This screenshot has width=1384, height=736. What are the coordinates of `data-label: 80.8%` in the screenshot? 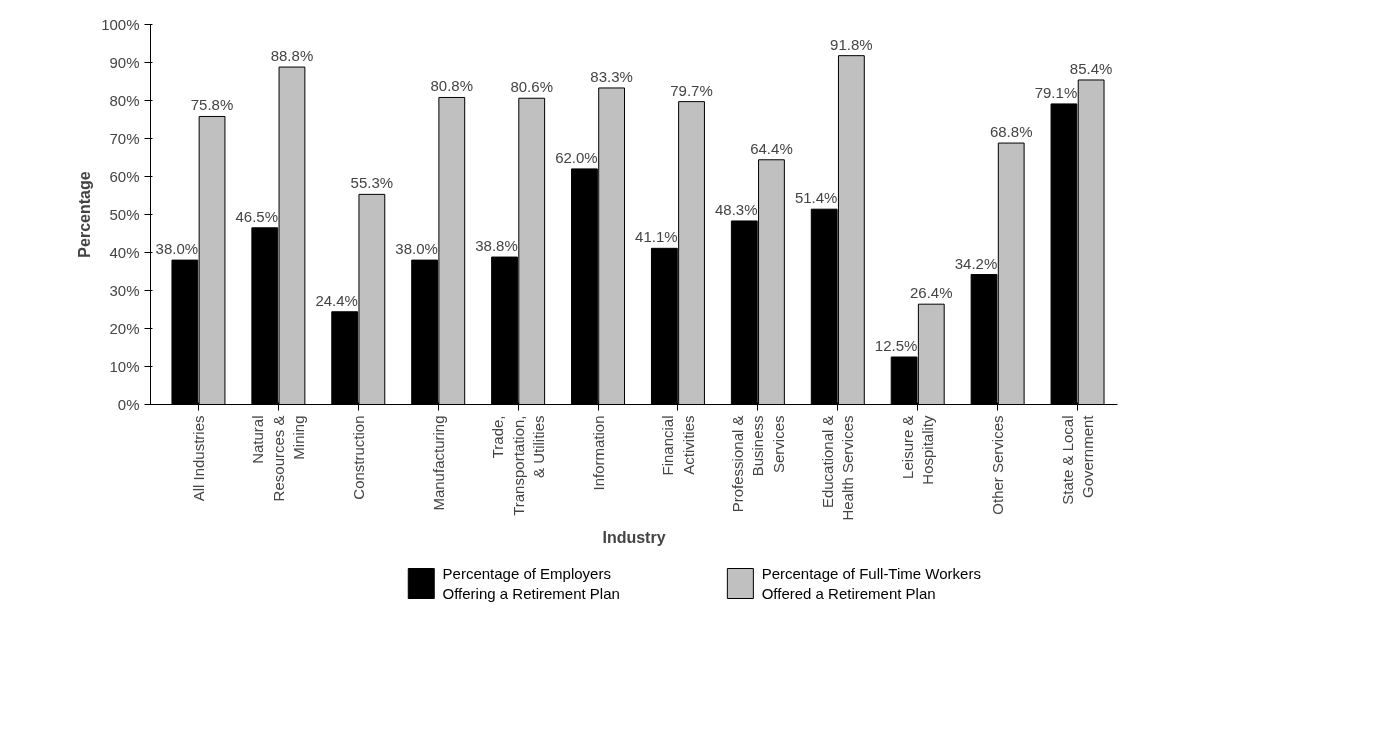 It's located at (452, 86).